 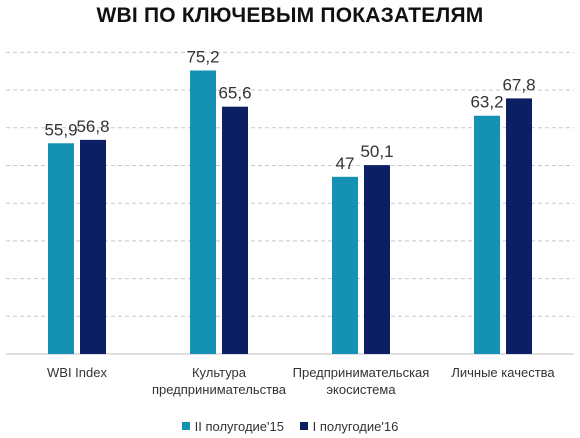 I want to click on data-label: 50,1, so click(x=376, y=151).